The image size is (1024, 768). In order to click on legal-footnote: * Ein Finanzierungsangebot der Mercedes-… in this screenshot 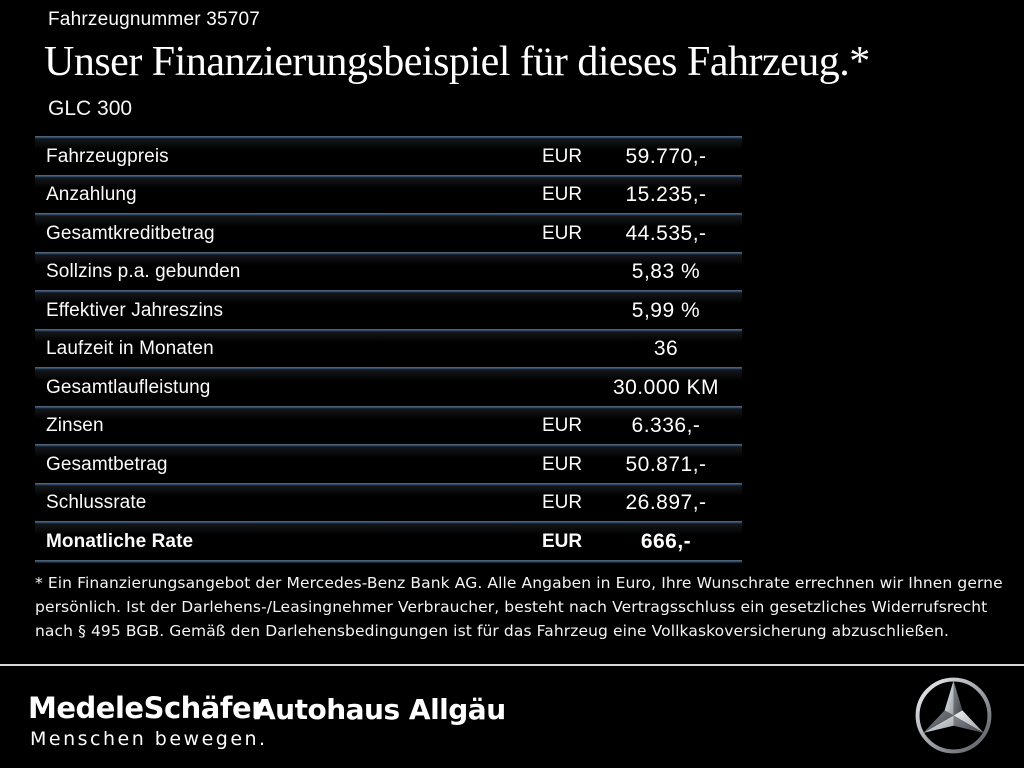, I will do `click(519, 607)`.